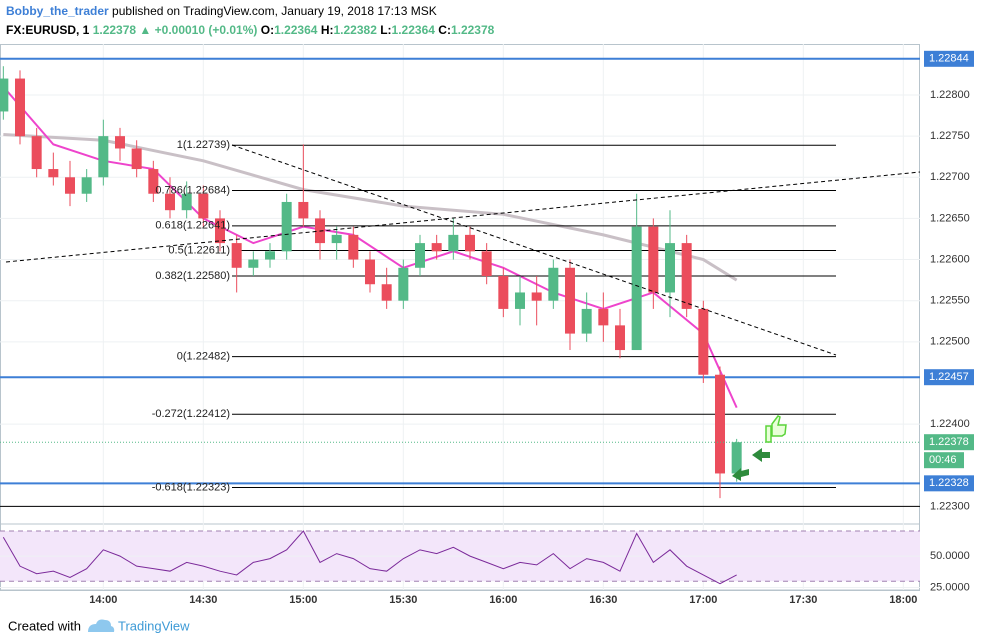 The image size is (982, 644). What do you see at coordinates (191, 487) in the screenshot?
I see `fib-label: -0.618(1.22323)` at bounding box center [191, 487].